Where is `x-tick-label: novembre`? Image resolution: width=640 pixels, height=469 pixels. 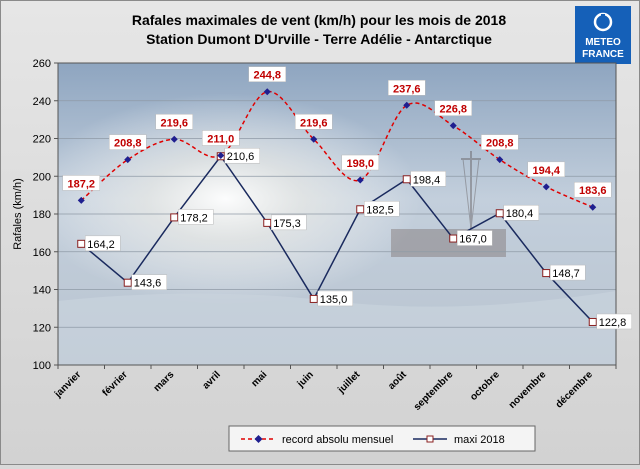 x-tick-label: novembre is located at coordinates (528, 390).